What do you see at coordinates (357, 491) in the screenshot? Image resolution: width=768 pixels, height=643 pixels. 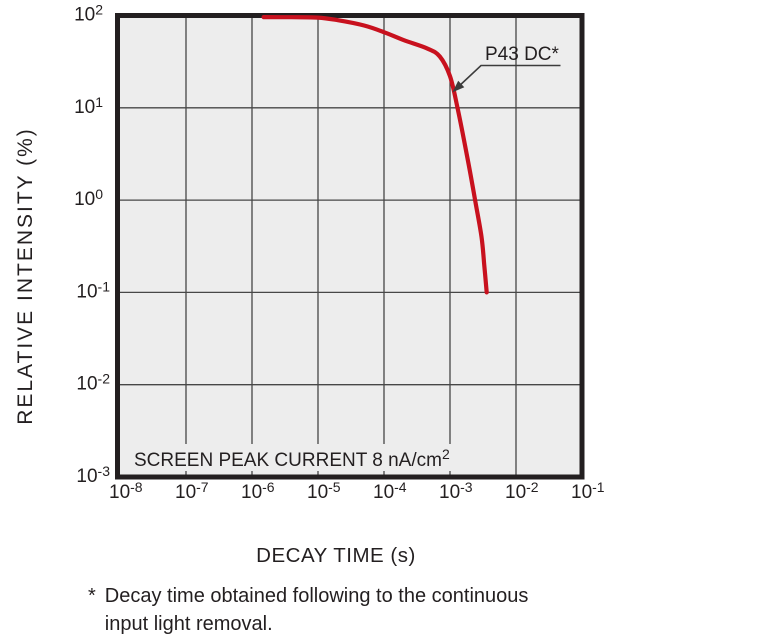 I see `x-tick-labels: 10⁻⁸ 10⁻⁷ 10⁻⁶ 10⁻⁵ 10⁻⁴ 10⁻³ 10⁻² 10⁻¹` at bounding box center [357, 491].